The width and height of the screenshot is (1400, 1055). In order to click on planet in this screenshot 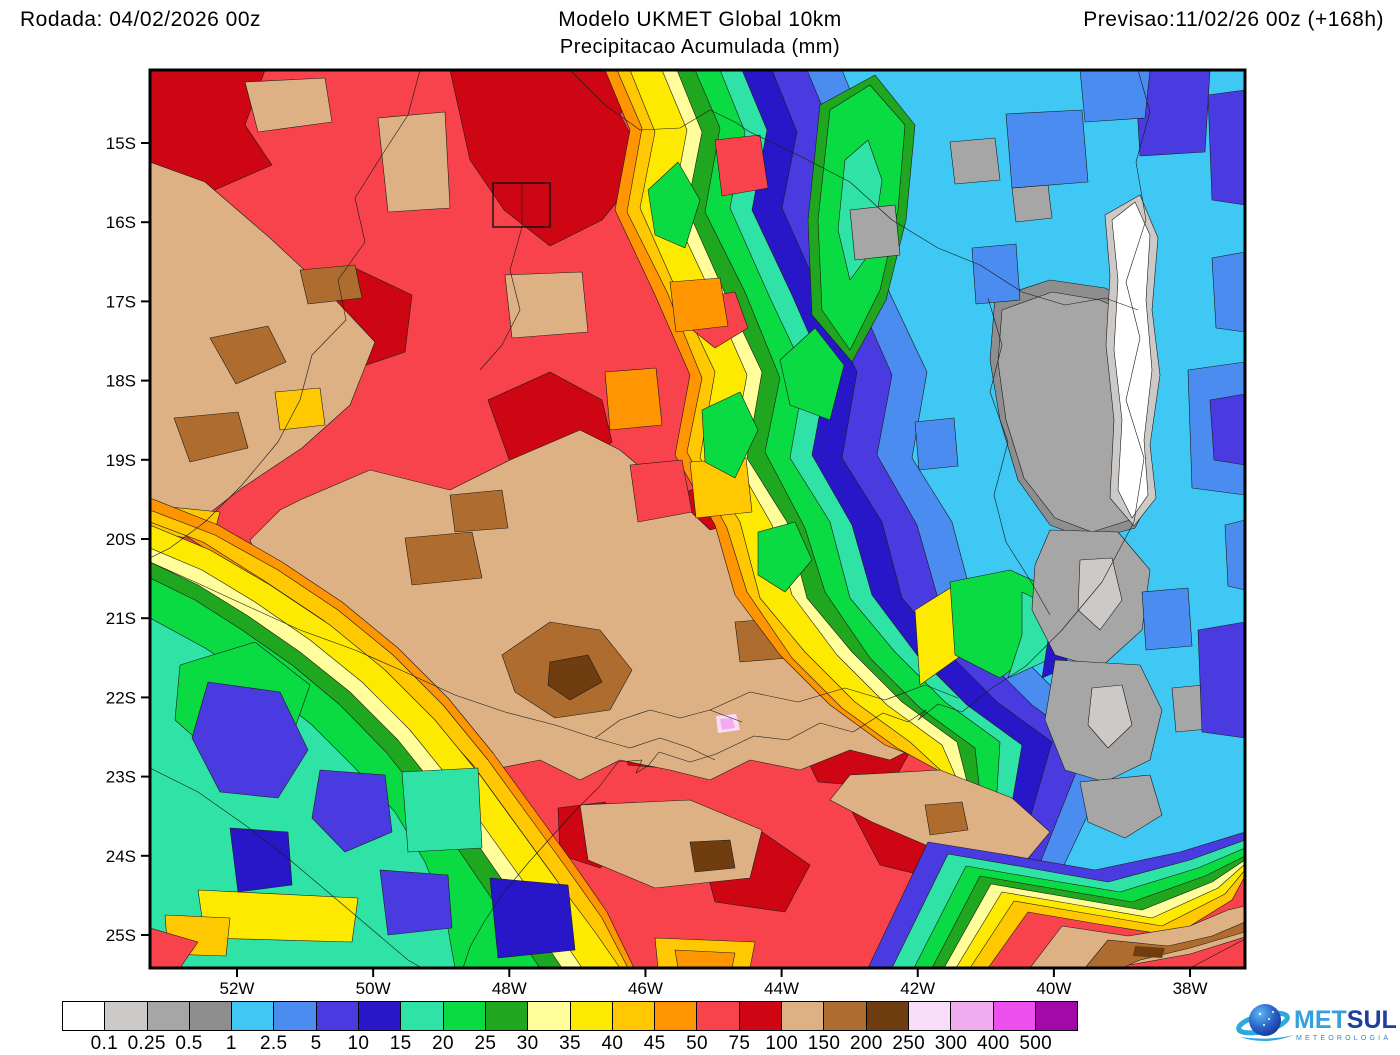, I will do `click(1265, 1020)`.